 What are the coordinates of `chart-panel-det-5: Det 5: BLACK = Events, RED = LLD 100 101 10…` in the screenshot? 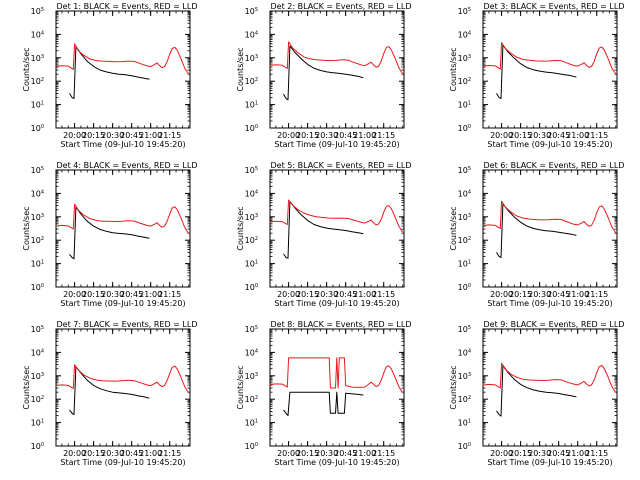 It's located at (323, 234).